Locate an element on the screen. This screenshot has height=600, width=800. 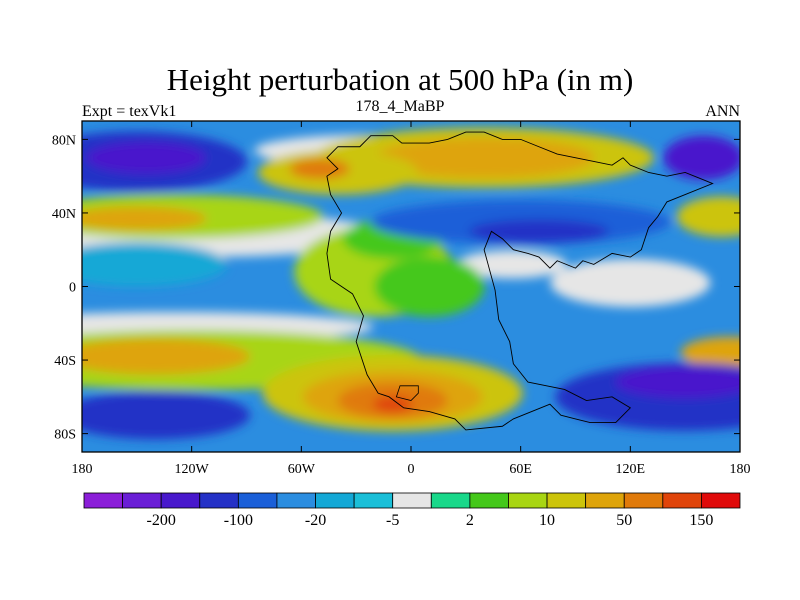
x-tick-label: 60E is located at coordinates (520, 469).